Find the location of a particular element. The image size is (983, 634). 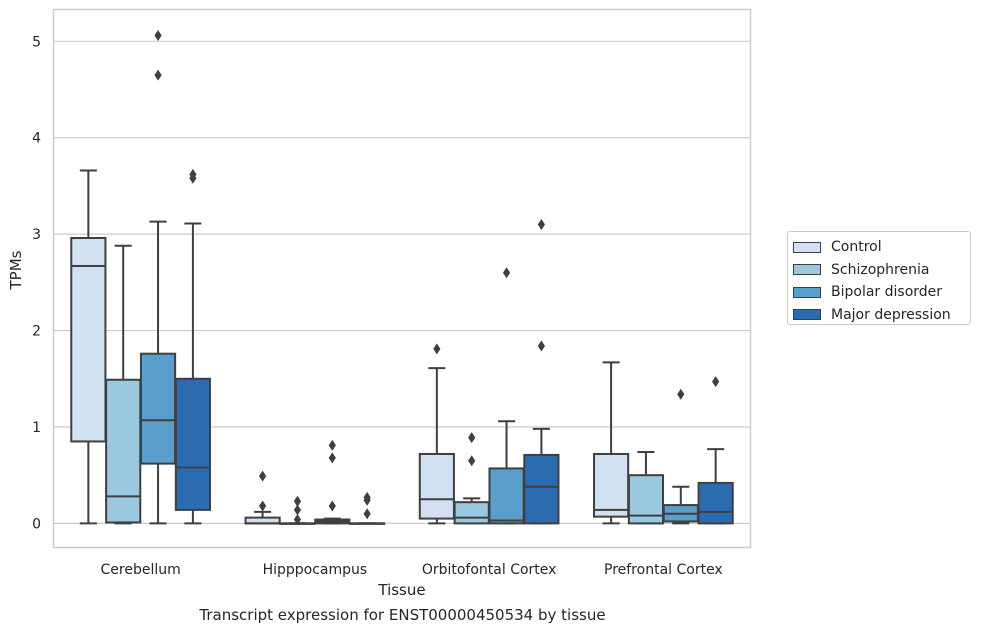

legend-label: Major depression is located at coordinates (891, 314).